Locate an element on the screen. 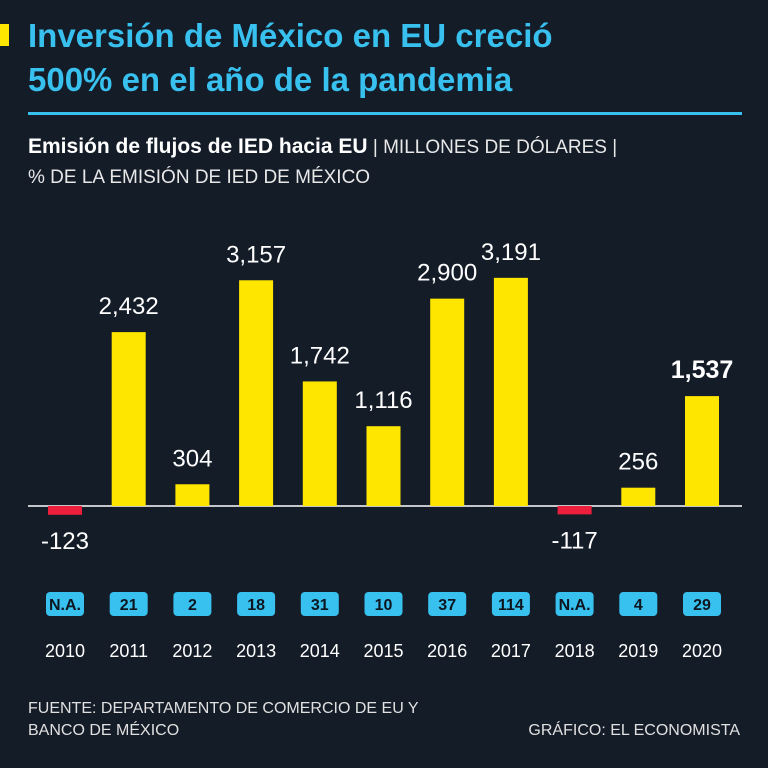 The image size is (768, 768). year-tick-2018: 2018 is located at coordinates (575, 651).